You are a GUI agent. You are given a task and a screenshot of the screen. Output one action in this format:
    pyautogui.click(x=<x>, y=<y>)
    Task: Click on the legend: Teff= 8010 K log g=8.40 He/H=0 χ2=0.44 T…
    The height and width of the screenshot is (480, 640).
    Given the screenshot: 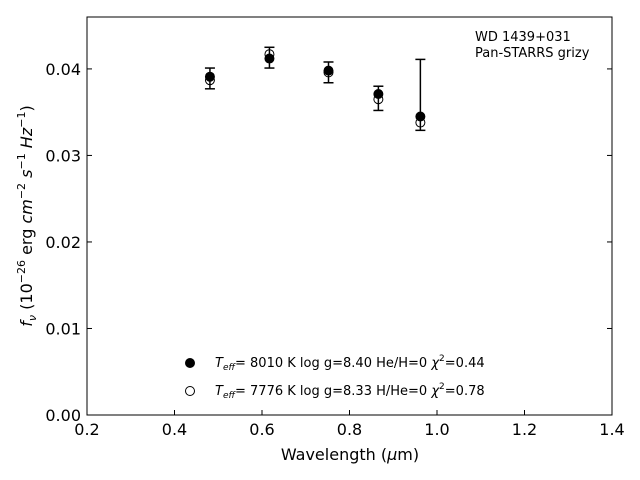 What is the action you would take?
    pyautogui.click(x=335, y=377)
    